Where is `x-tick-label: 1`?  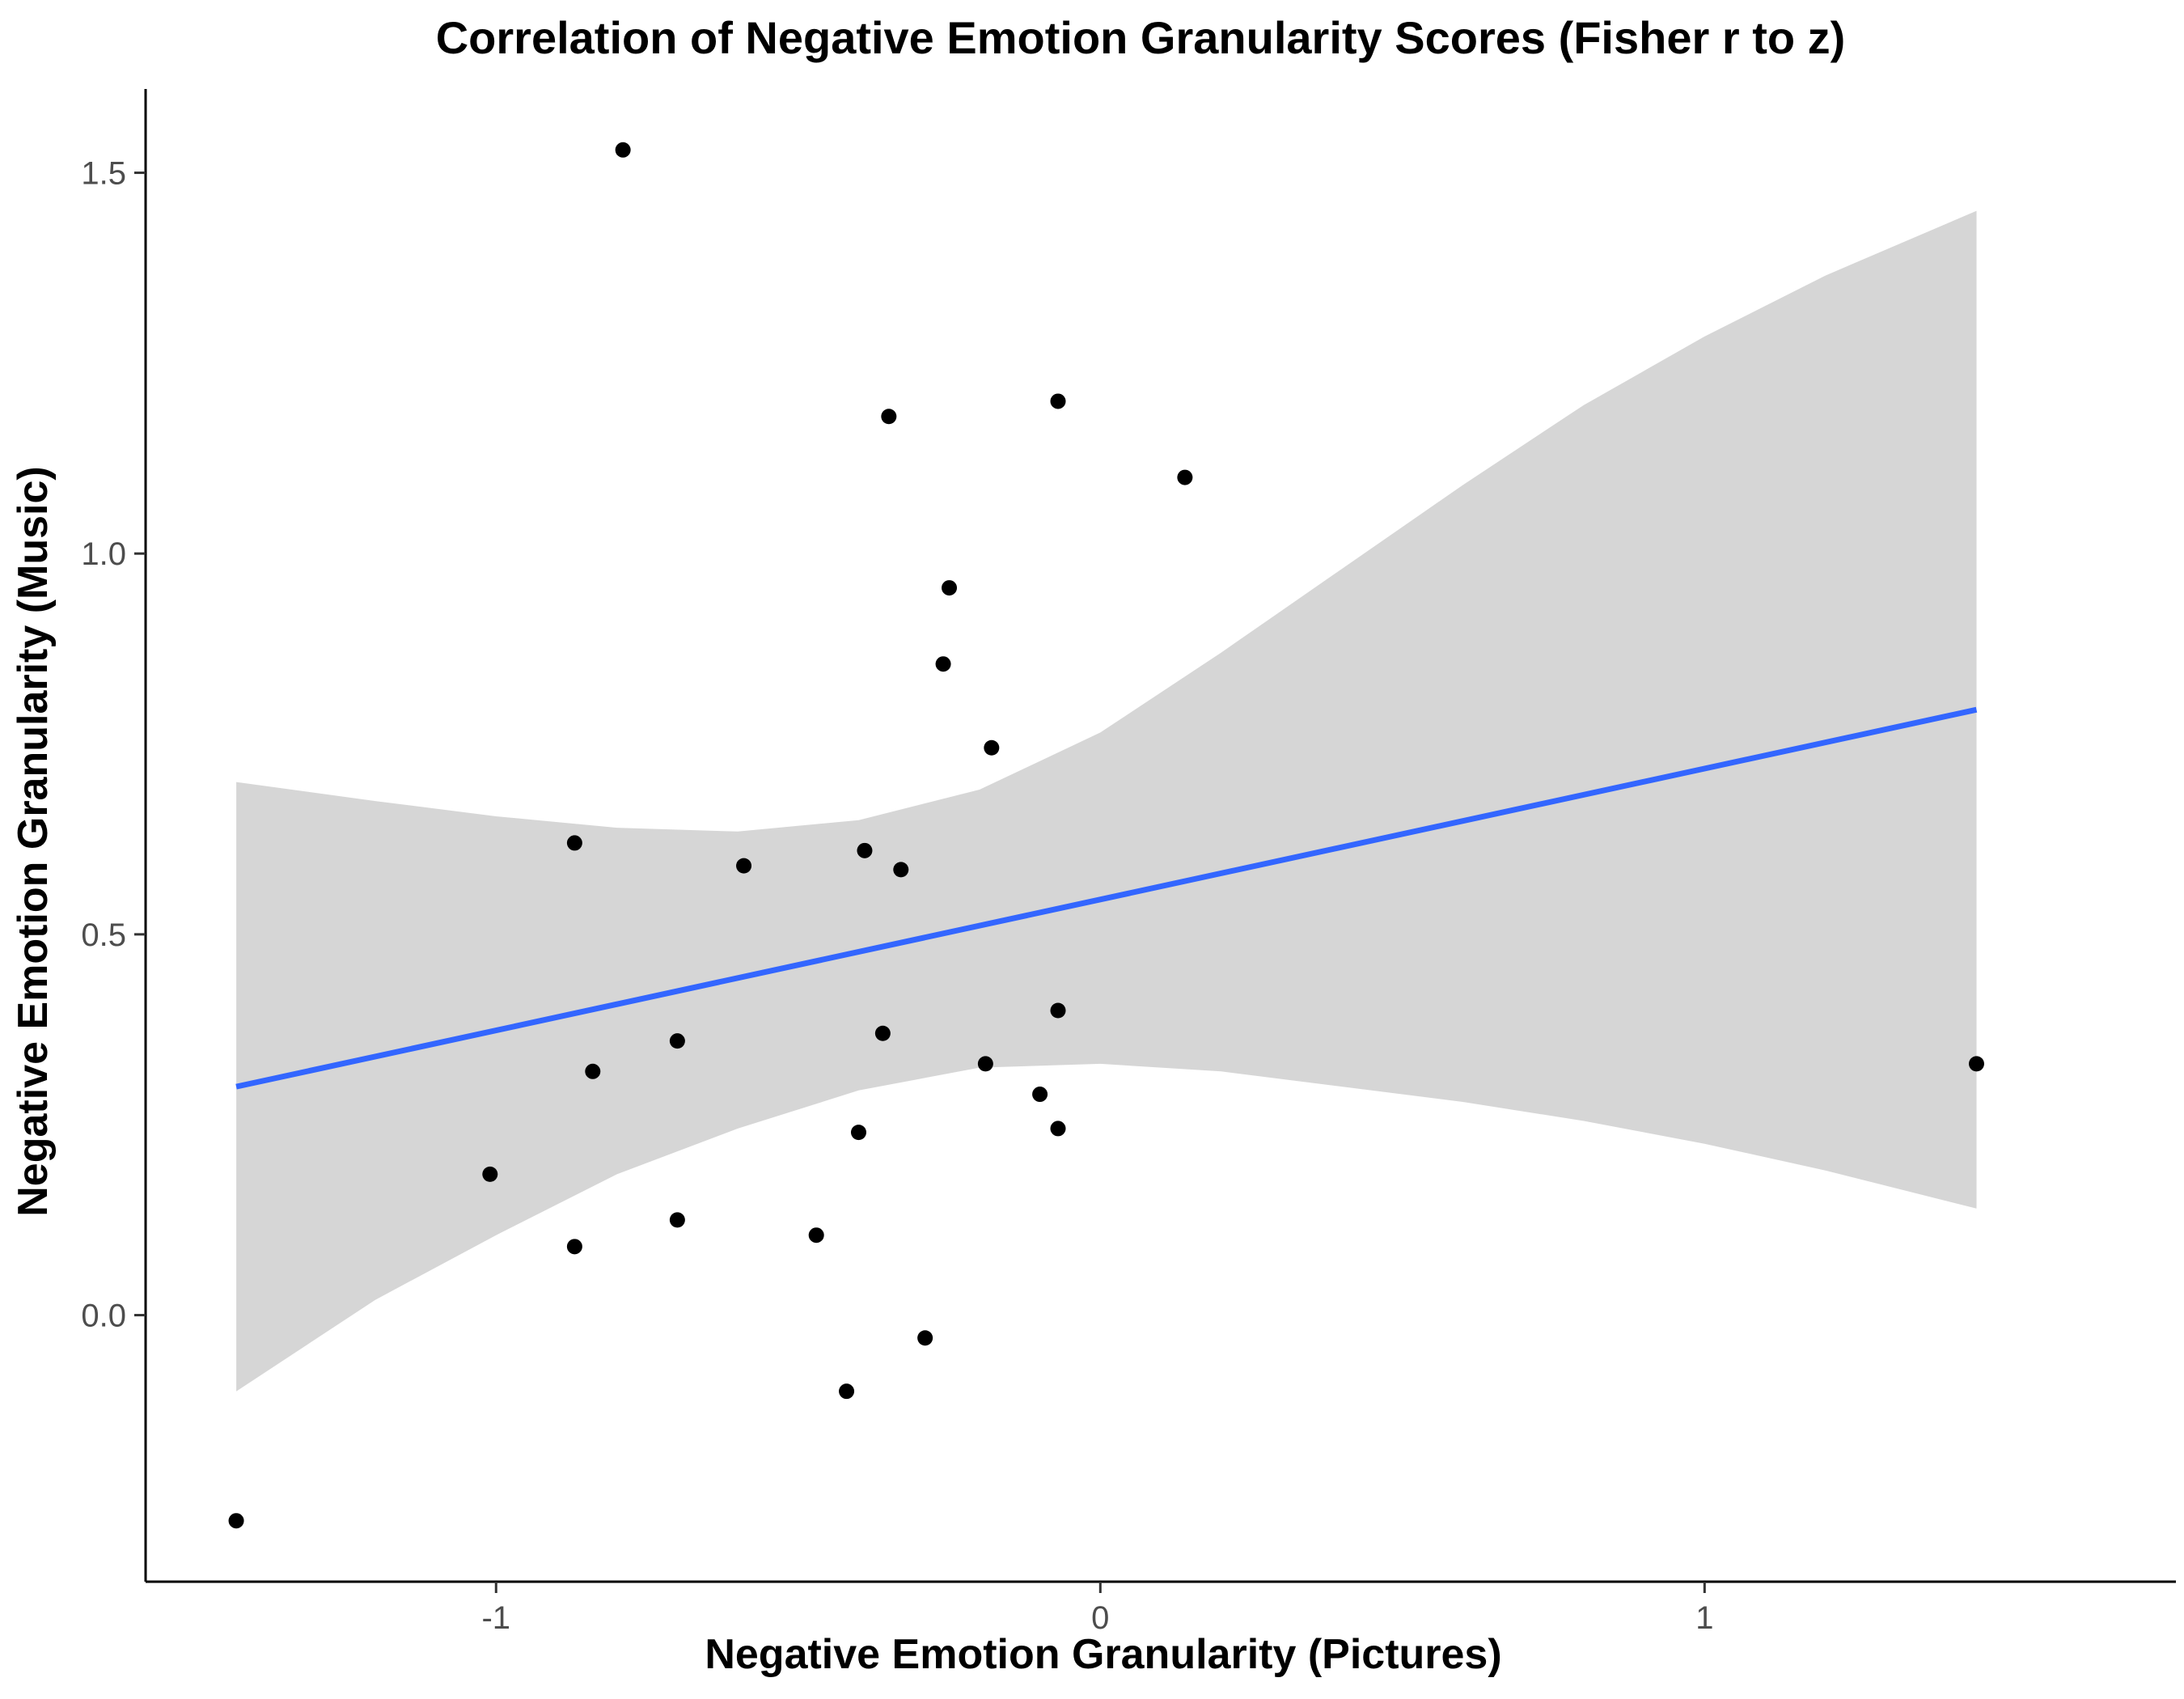 x-tick-label: 1 is located at coordinates (1704, 1618).